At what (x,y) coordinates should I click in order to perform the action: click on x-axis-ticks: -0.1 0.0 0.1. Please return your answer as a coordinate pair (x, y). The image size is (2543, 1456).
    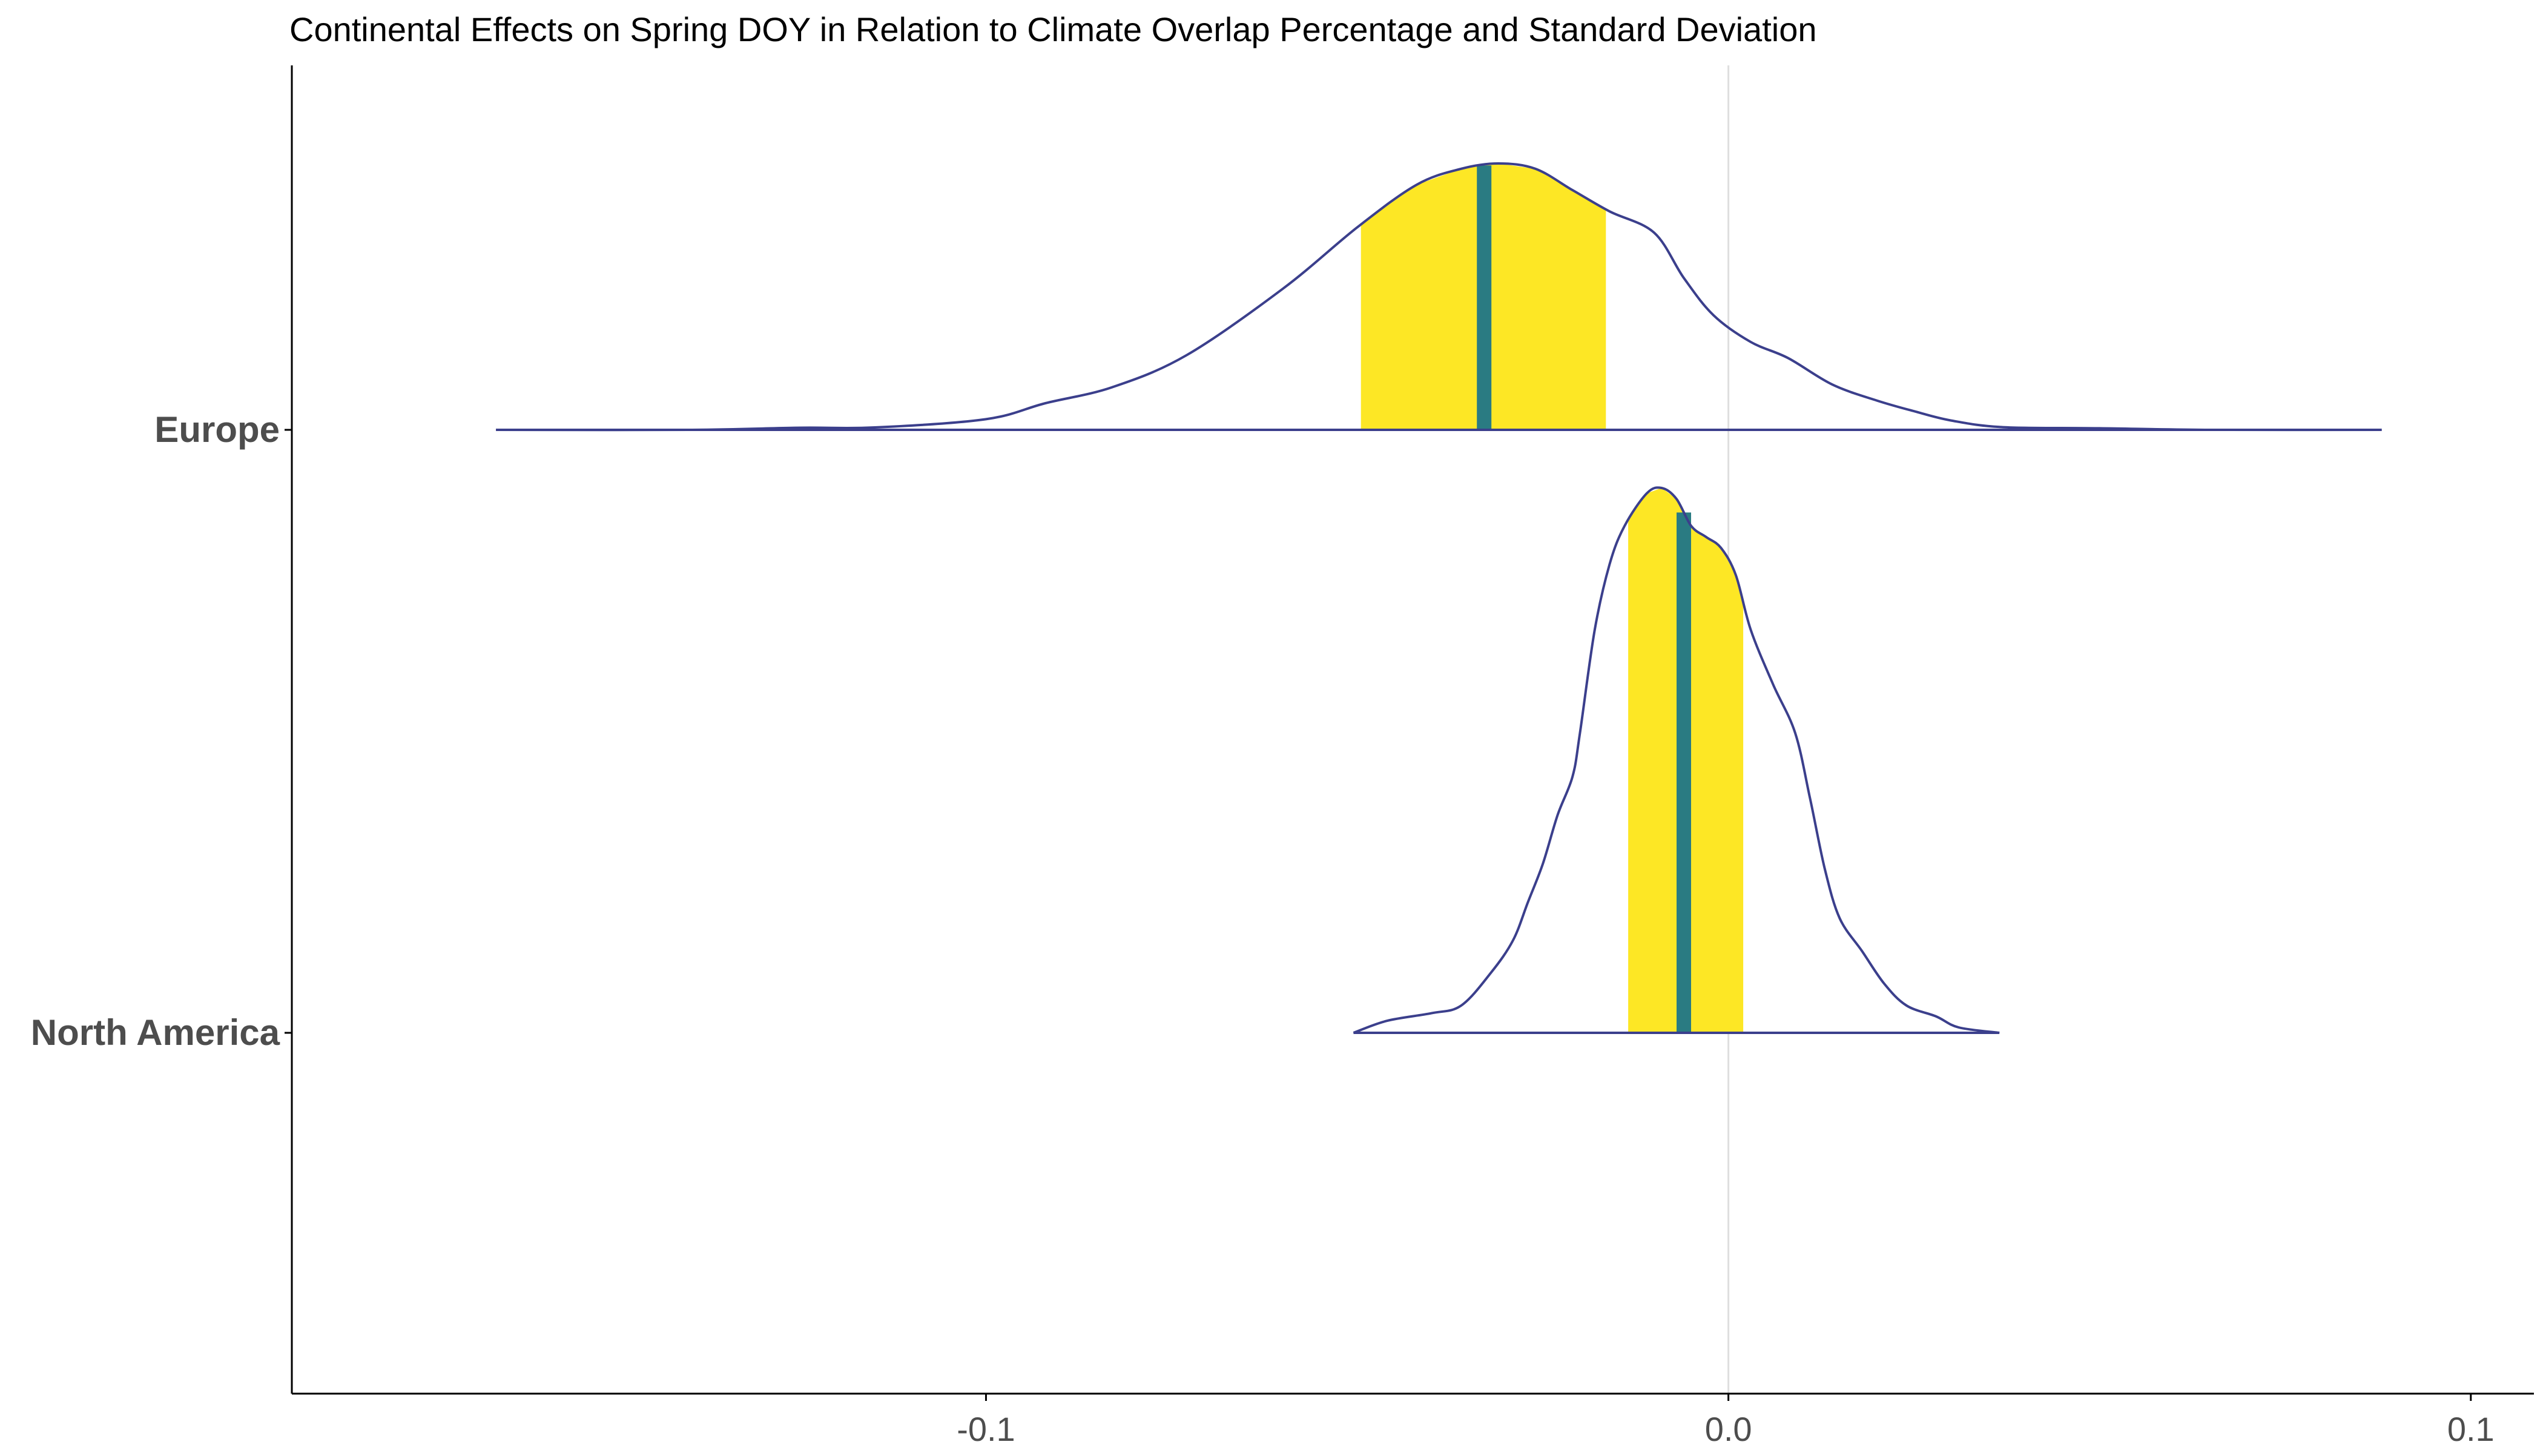
    Looking at the image, I should click on (1726, 1421).